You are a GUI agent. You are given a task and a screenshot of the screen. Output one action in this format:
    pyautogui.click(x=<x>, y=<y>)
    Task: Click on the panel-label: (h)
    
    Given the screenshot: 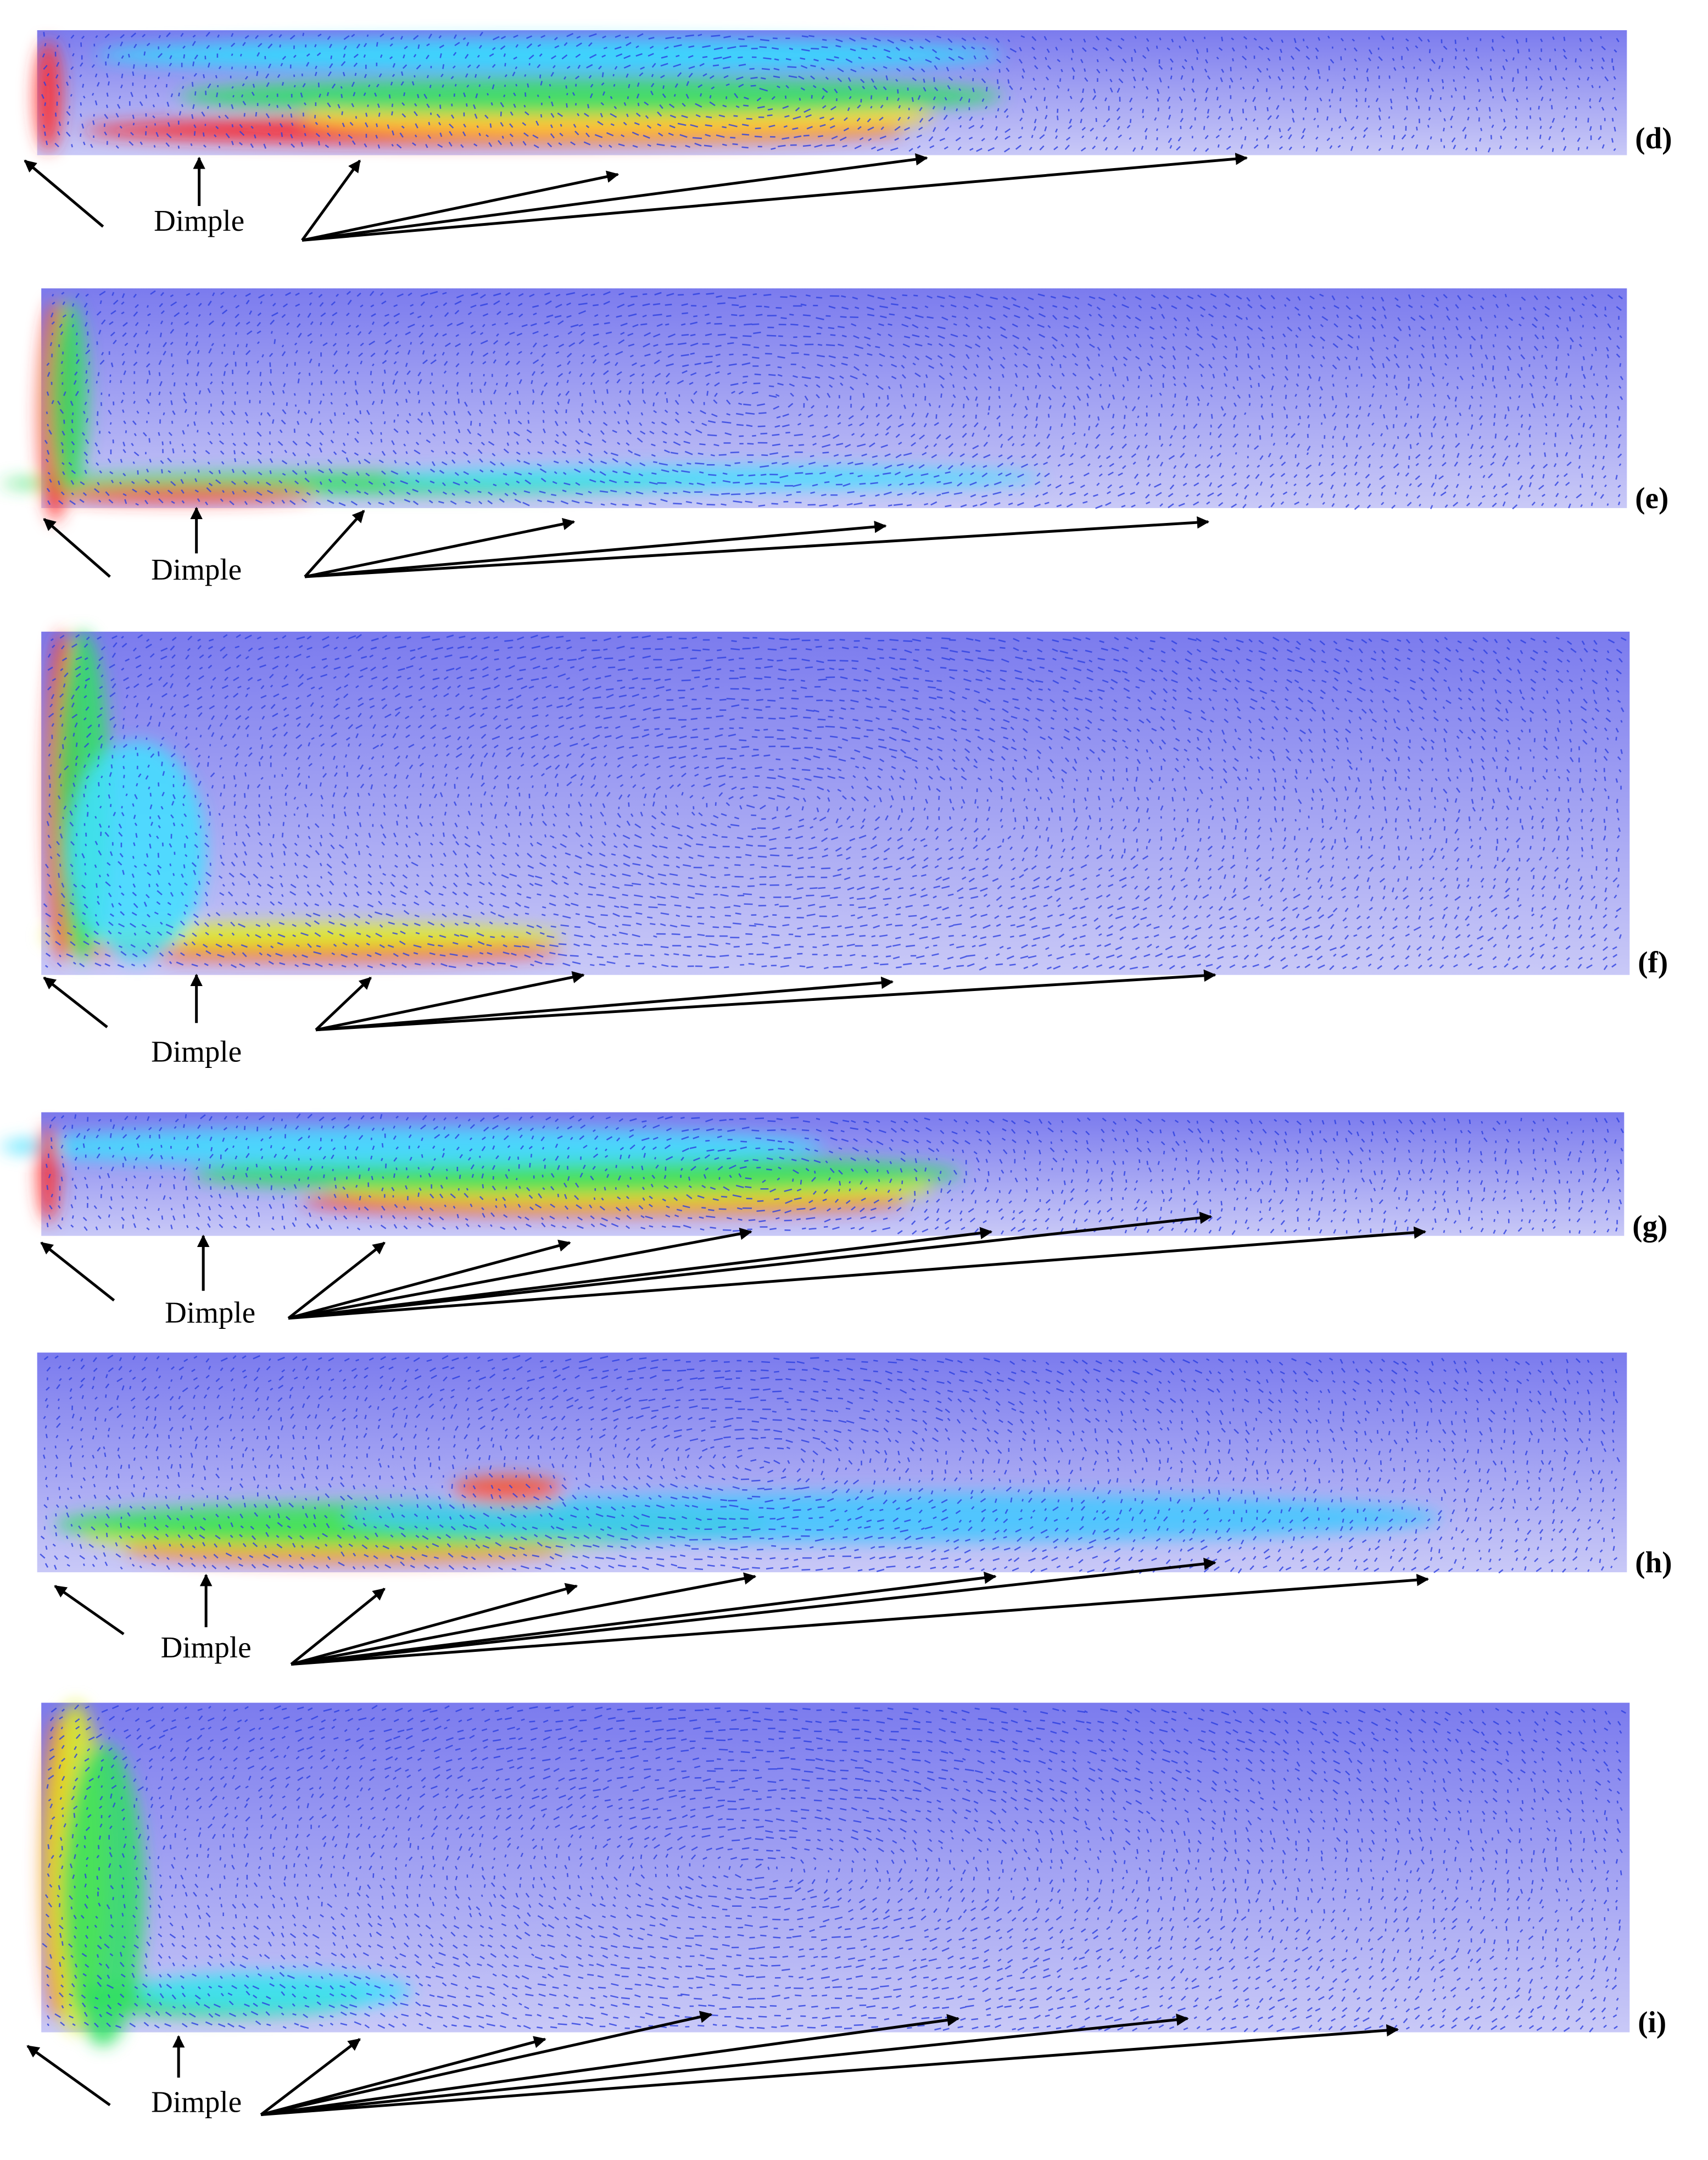 What is the action you would take?
    pyautogui.click(x=1653, y=1562)
    